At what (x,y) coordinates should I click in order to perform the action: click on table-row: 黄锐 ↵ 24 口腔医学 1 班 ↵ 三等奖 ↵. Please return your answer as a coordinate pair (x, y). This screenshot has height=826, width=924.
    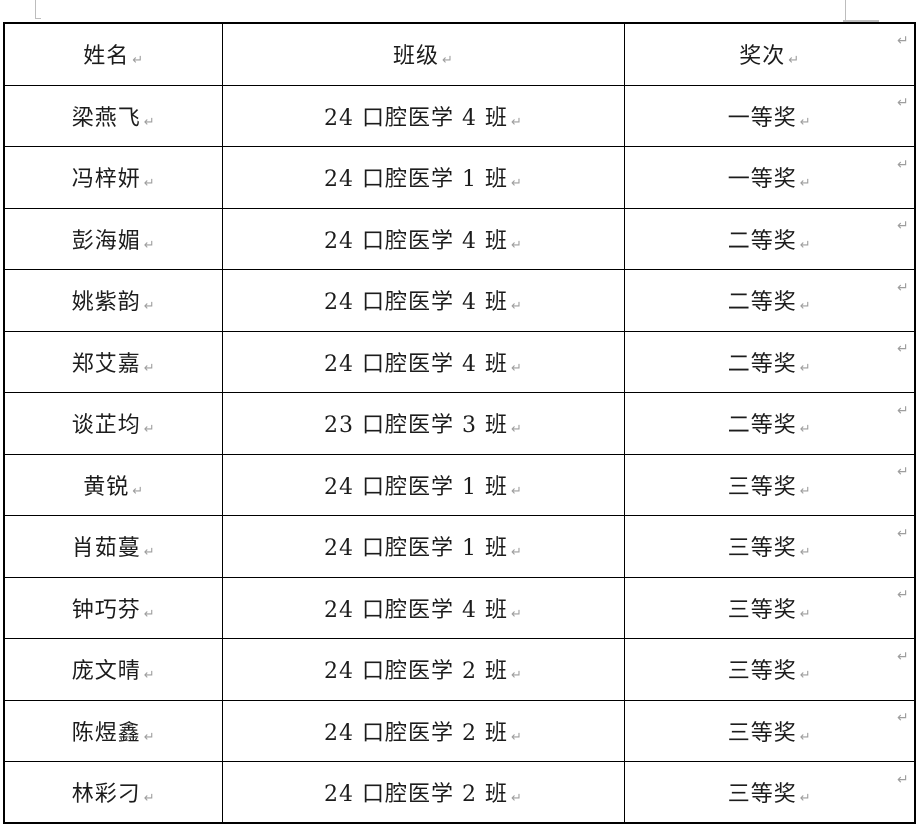
    Looking at the image, I should click on (459, 484).